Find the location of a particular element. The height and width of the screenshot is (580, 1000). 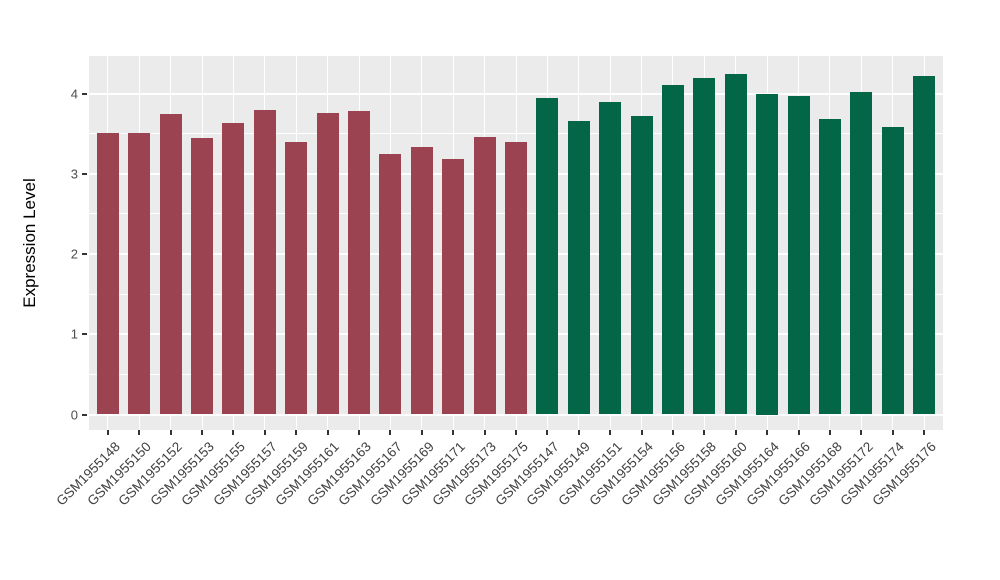

bar-GSM1955169 is located at coordinates (421, 281).